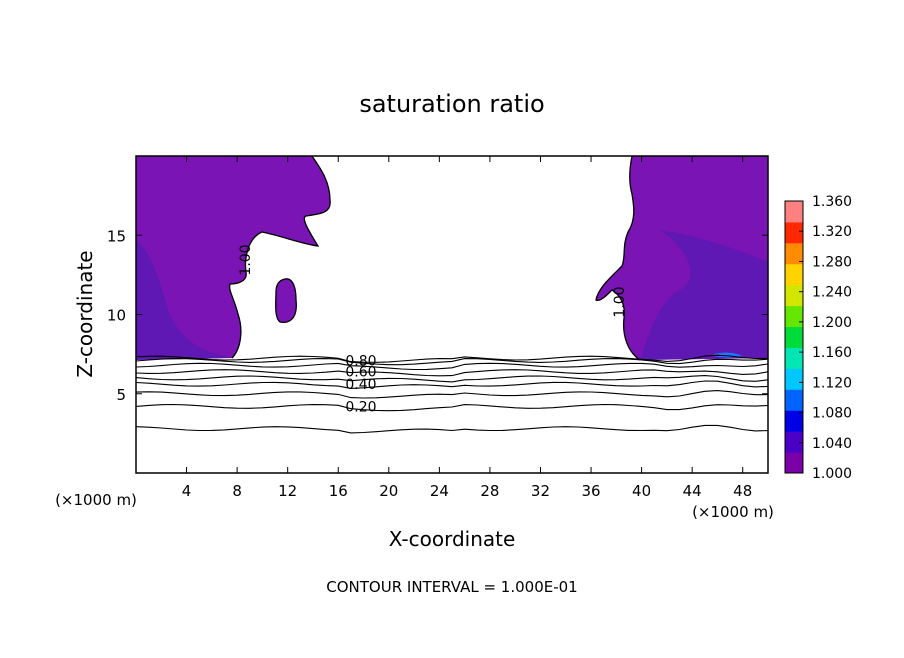  I want to click on colorbar-tick-label: 1.040, so click(832, 444).